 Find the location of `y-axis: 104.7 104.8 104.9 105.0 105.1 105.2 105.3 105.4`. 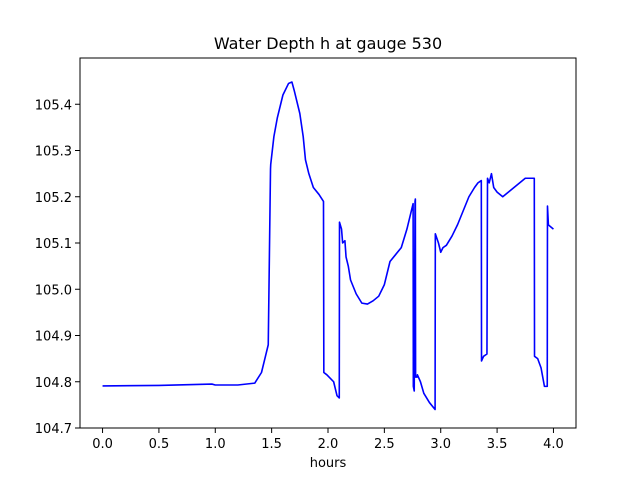

y-axis: 104.7 104.8 104.9 105.0 105.1 105.2 105.3 105.4 is located at coordinates (57, 267).